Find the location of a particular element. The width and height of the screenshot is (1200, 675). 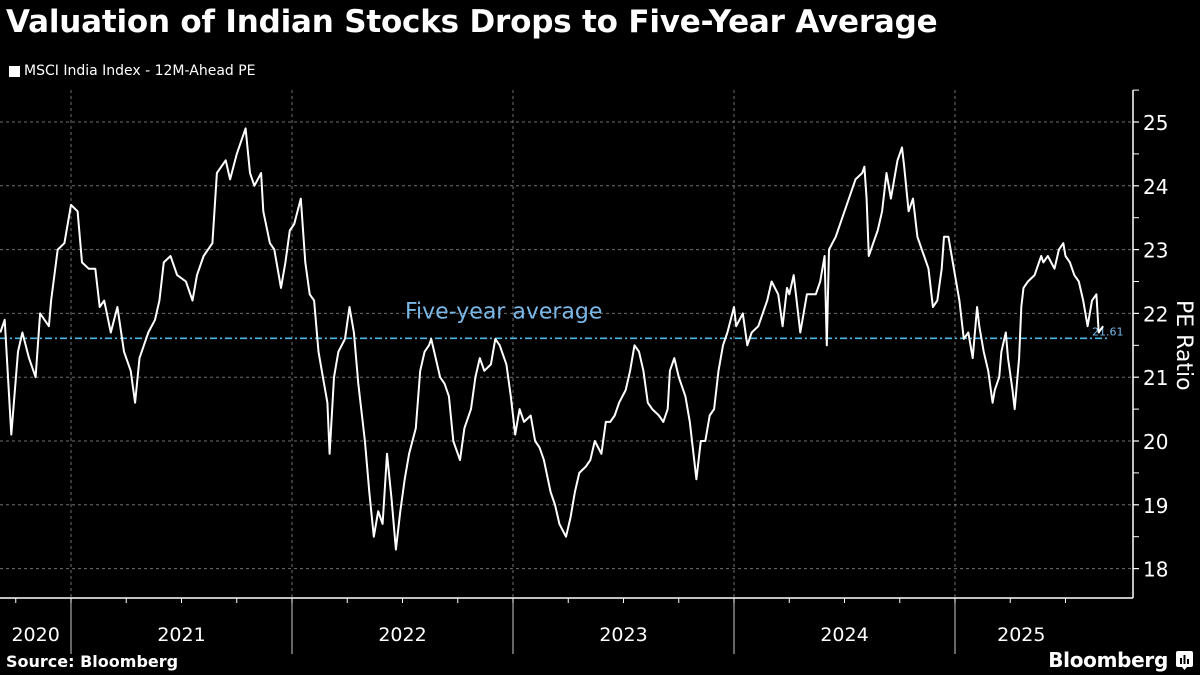

x-tick-label: 2020 is located at coordinates (35, 635).